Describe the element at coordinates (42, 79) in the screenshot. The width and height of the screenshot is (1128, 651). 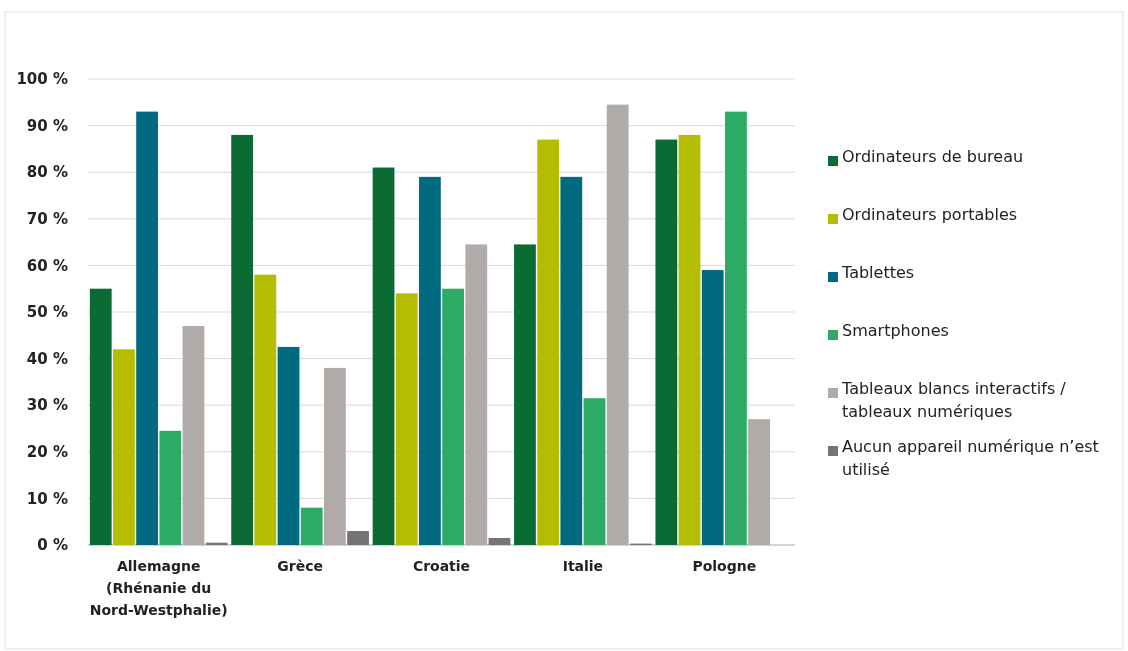
I see `y-tick-label: 100 %` at that location.